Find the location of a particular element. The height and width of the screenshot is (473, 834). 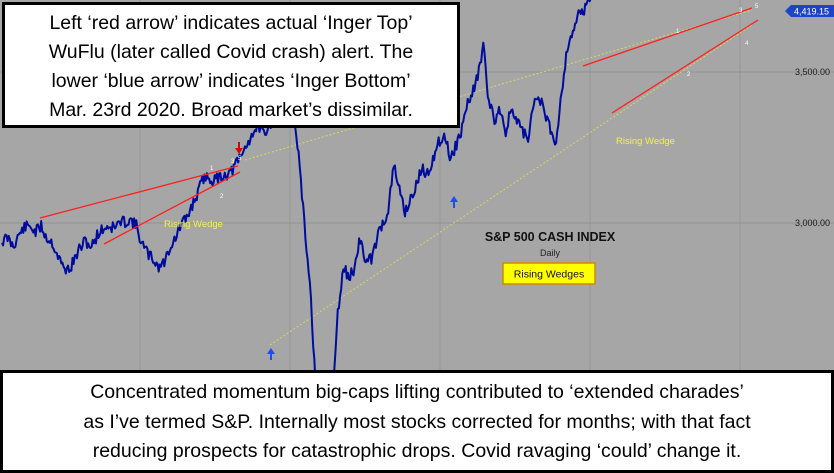

last-value-tag: 4,419.15 is located at coordinates (809, 11).